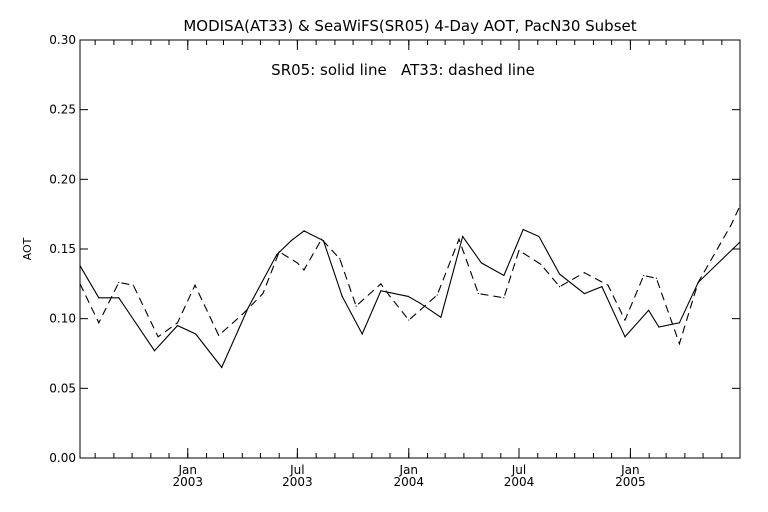 Image resolution: width=768 pixels, height=512 pixels. I want to click on line-style-annotation: SR05: solid line AT33: dashed line, so click(403, 70).